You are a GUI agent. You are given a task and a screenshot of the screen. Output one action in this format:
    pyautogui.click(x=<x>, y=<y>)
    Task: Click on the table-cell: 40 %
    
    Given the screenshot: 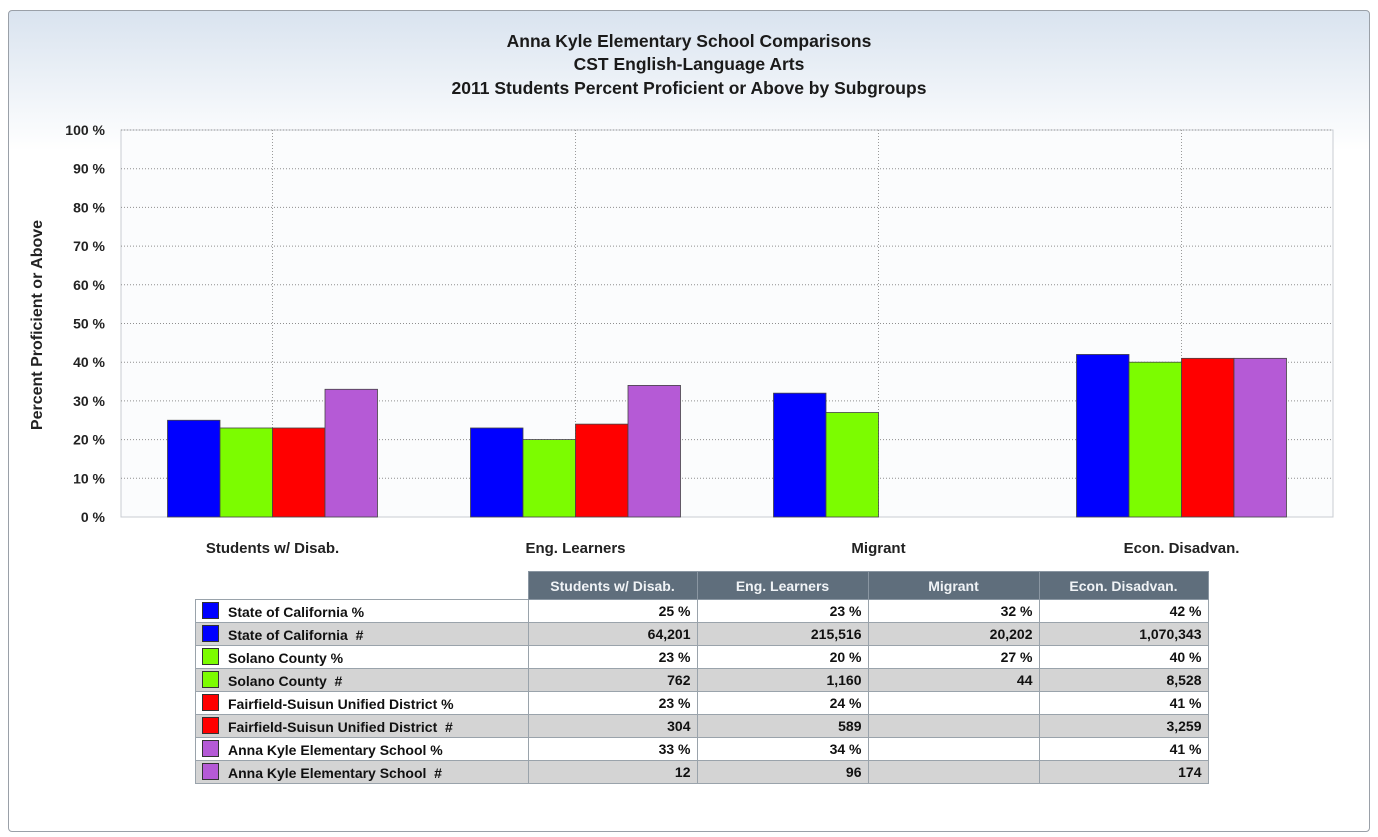 What is the action you would take?
    pyautogui.click(x=1123, y=657)
    